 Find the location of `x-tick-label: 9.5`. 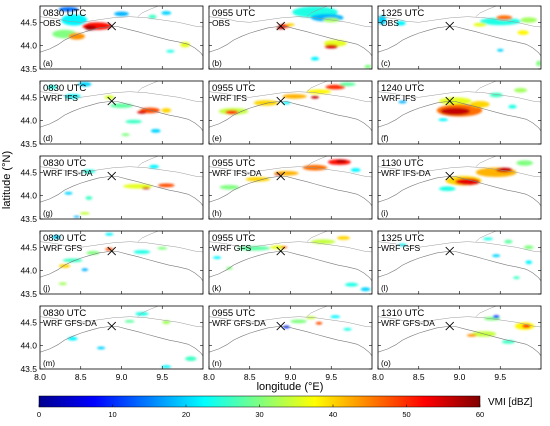

x-tick-label: 9.5 is located at coordinates (500, 377).